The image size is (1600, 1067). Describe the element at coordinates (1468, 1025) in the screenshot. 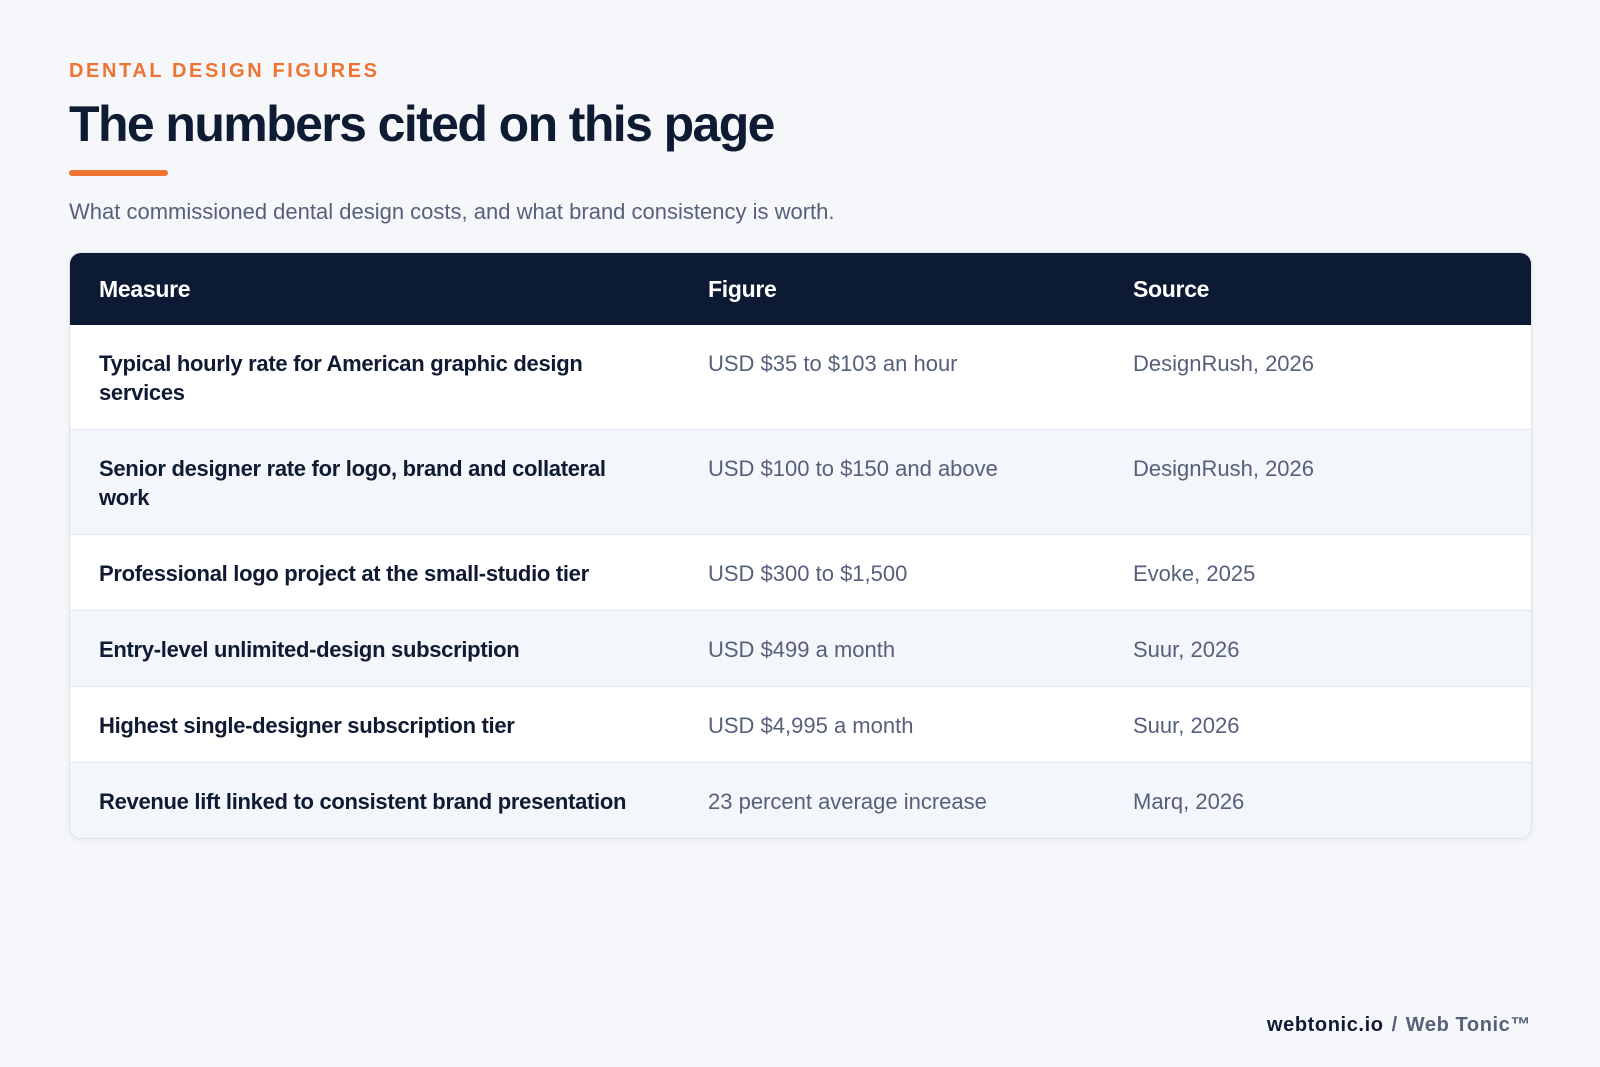

I see `footer-brand: Web Tonic™` at that location.